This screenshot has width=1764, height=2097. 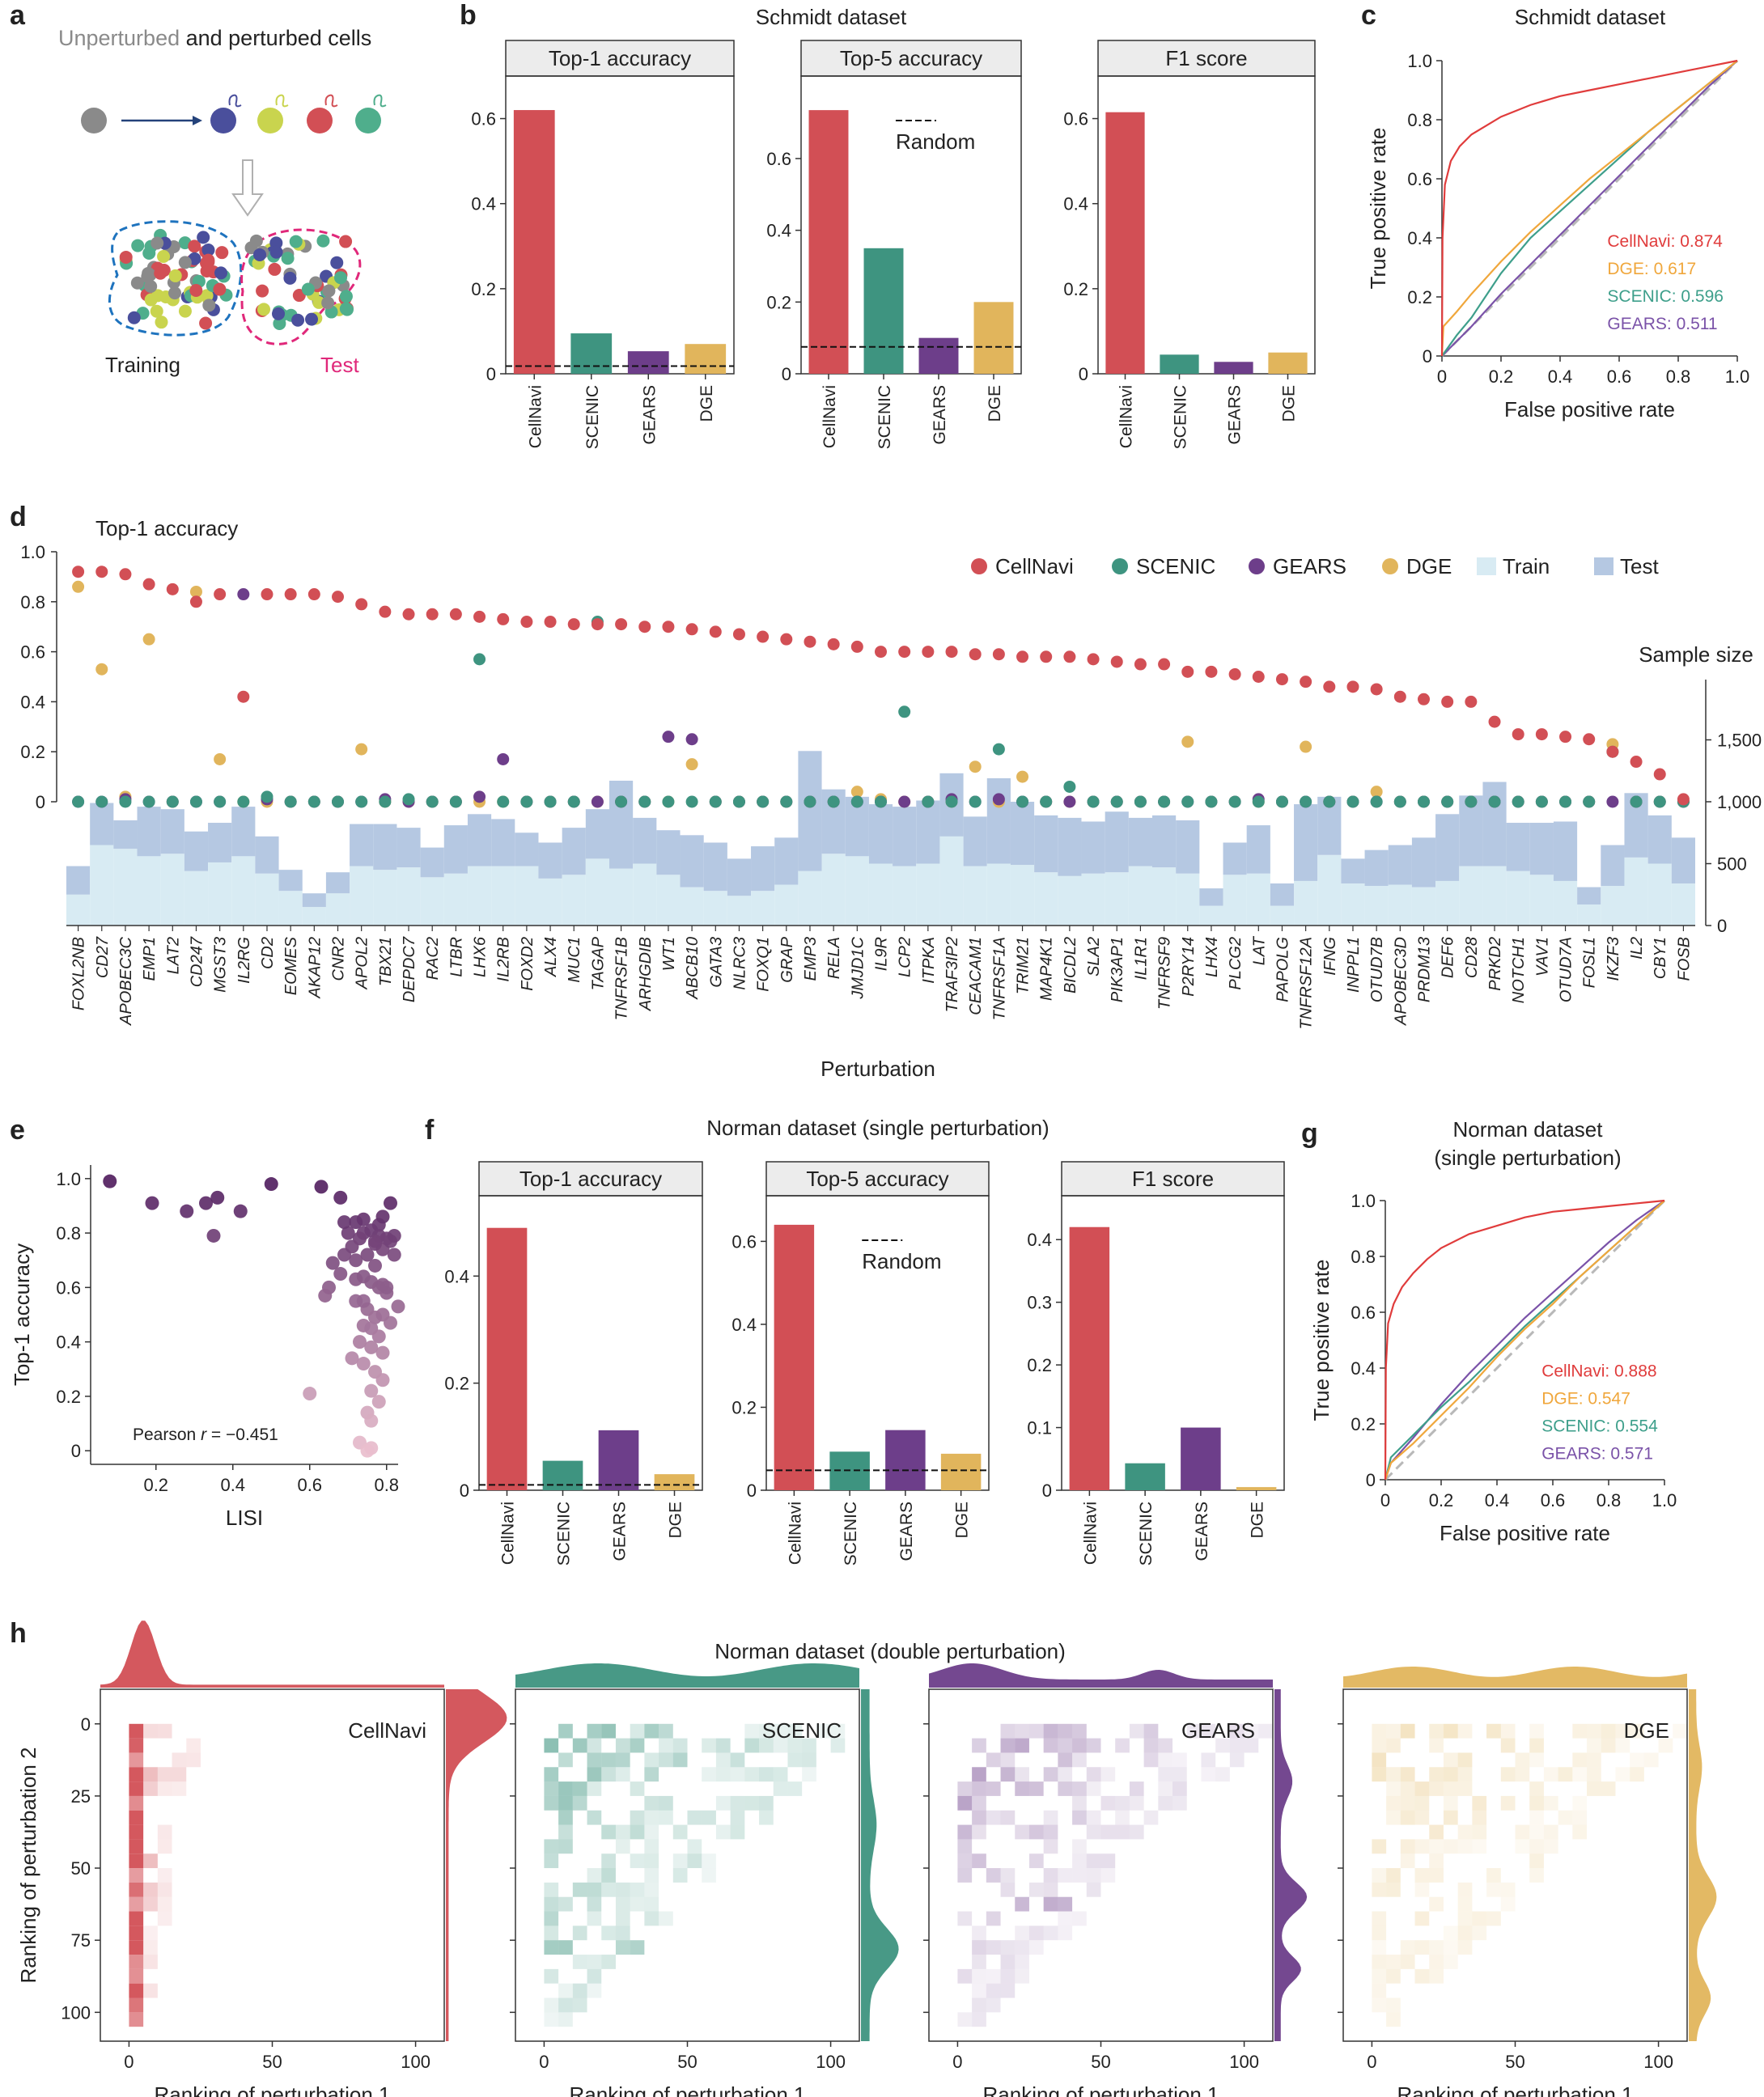 I want to click on training-label: Training, so click(x=142, y=365).